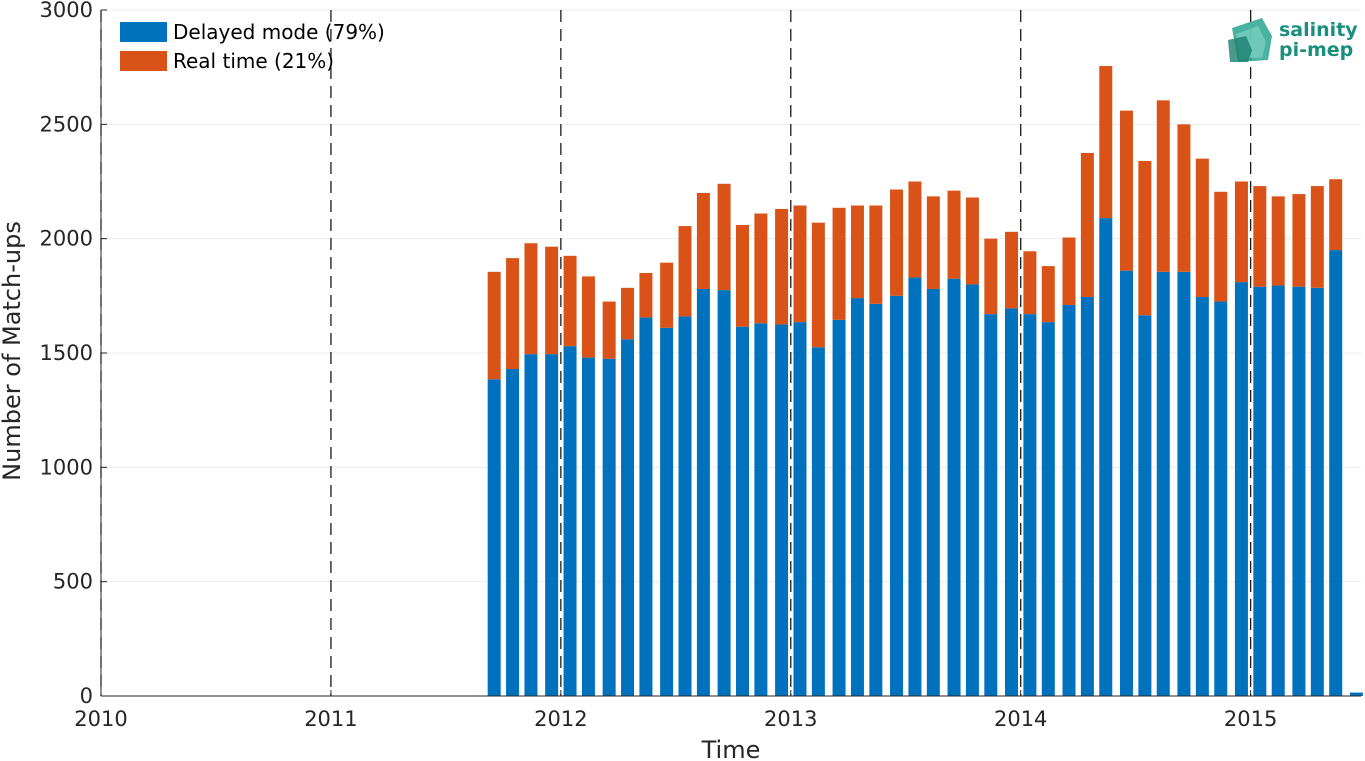 This screenshot has height=761, width=1365. What do you see at coordinates (731, 748) in the screenshot?
I see `x-axis-label: Time` at bounding box center [731, 748].